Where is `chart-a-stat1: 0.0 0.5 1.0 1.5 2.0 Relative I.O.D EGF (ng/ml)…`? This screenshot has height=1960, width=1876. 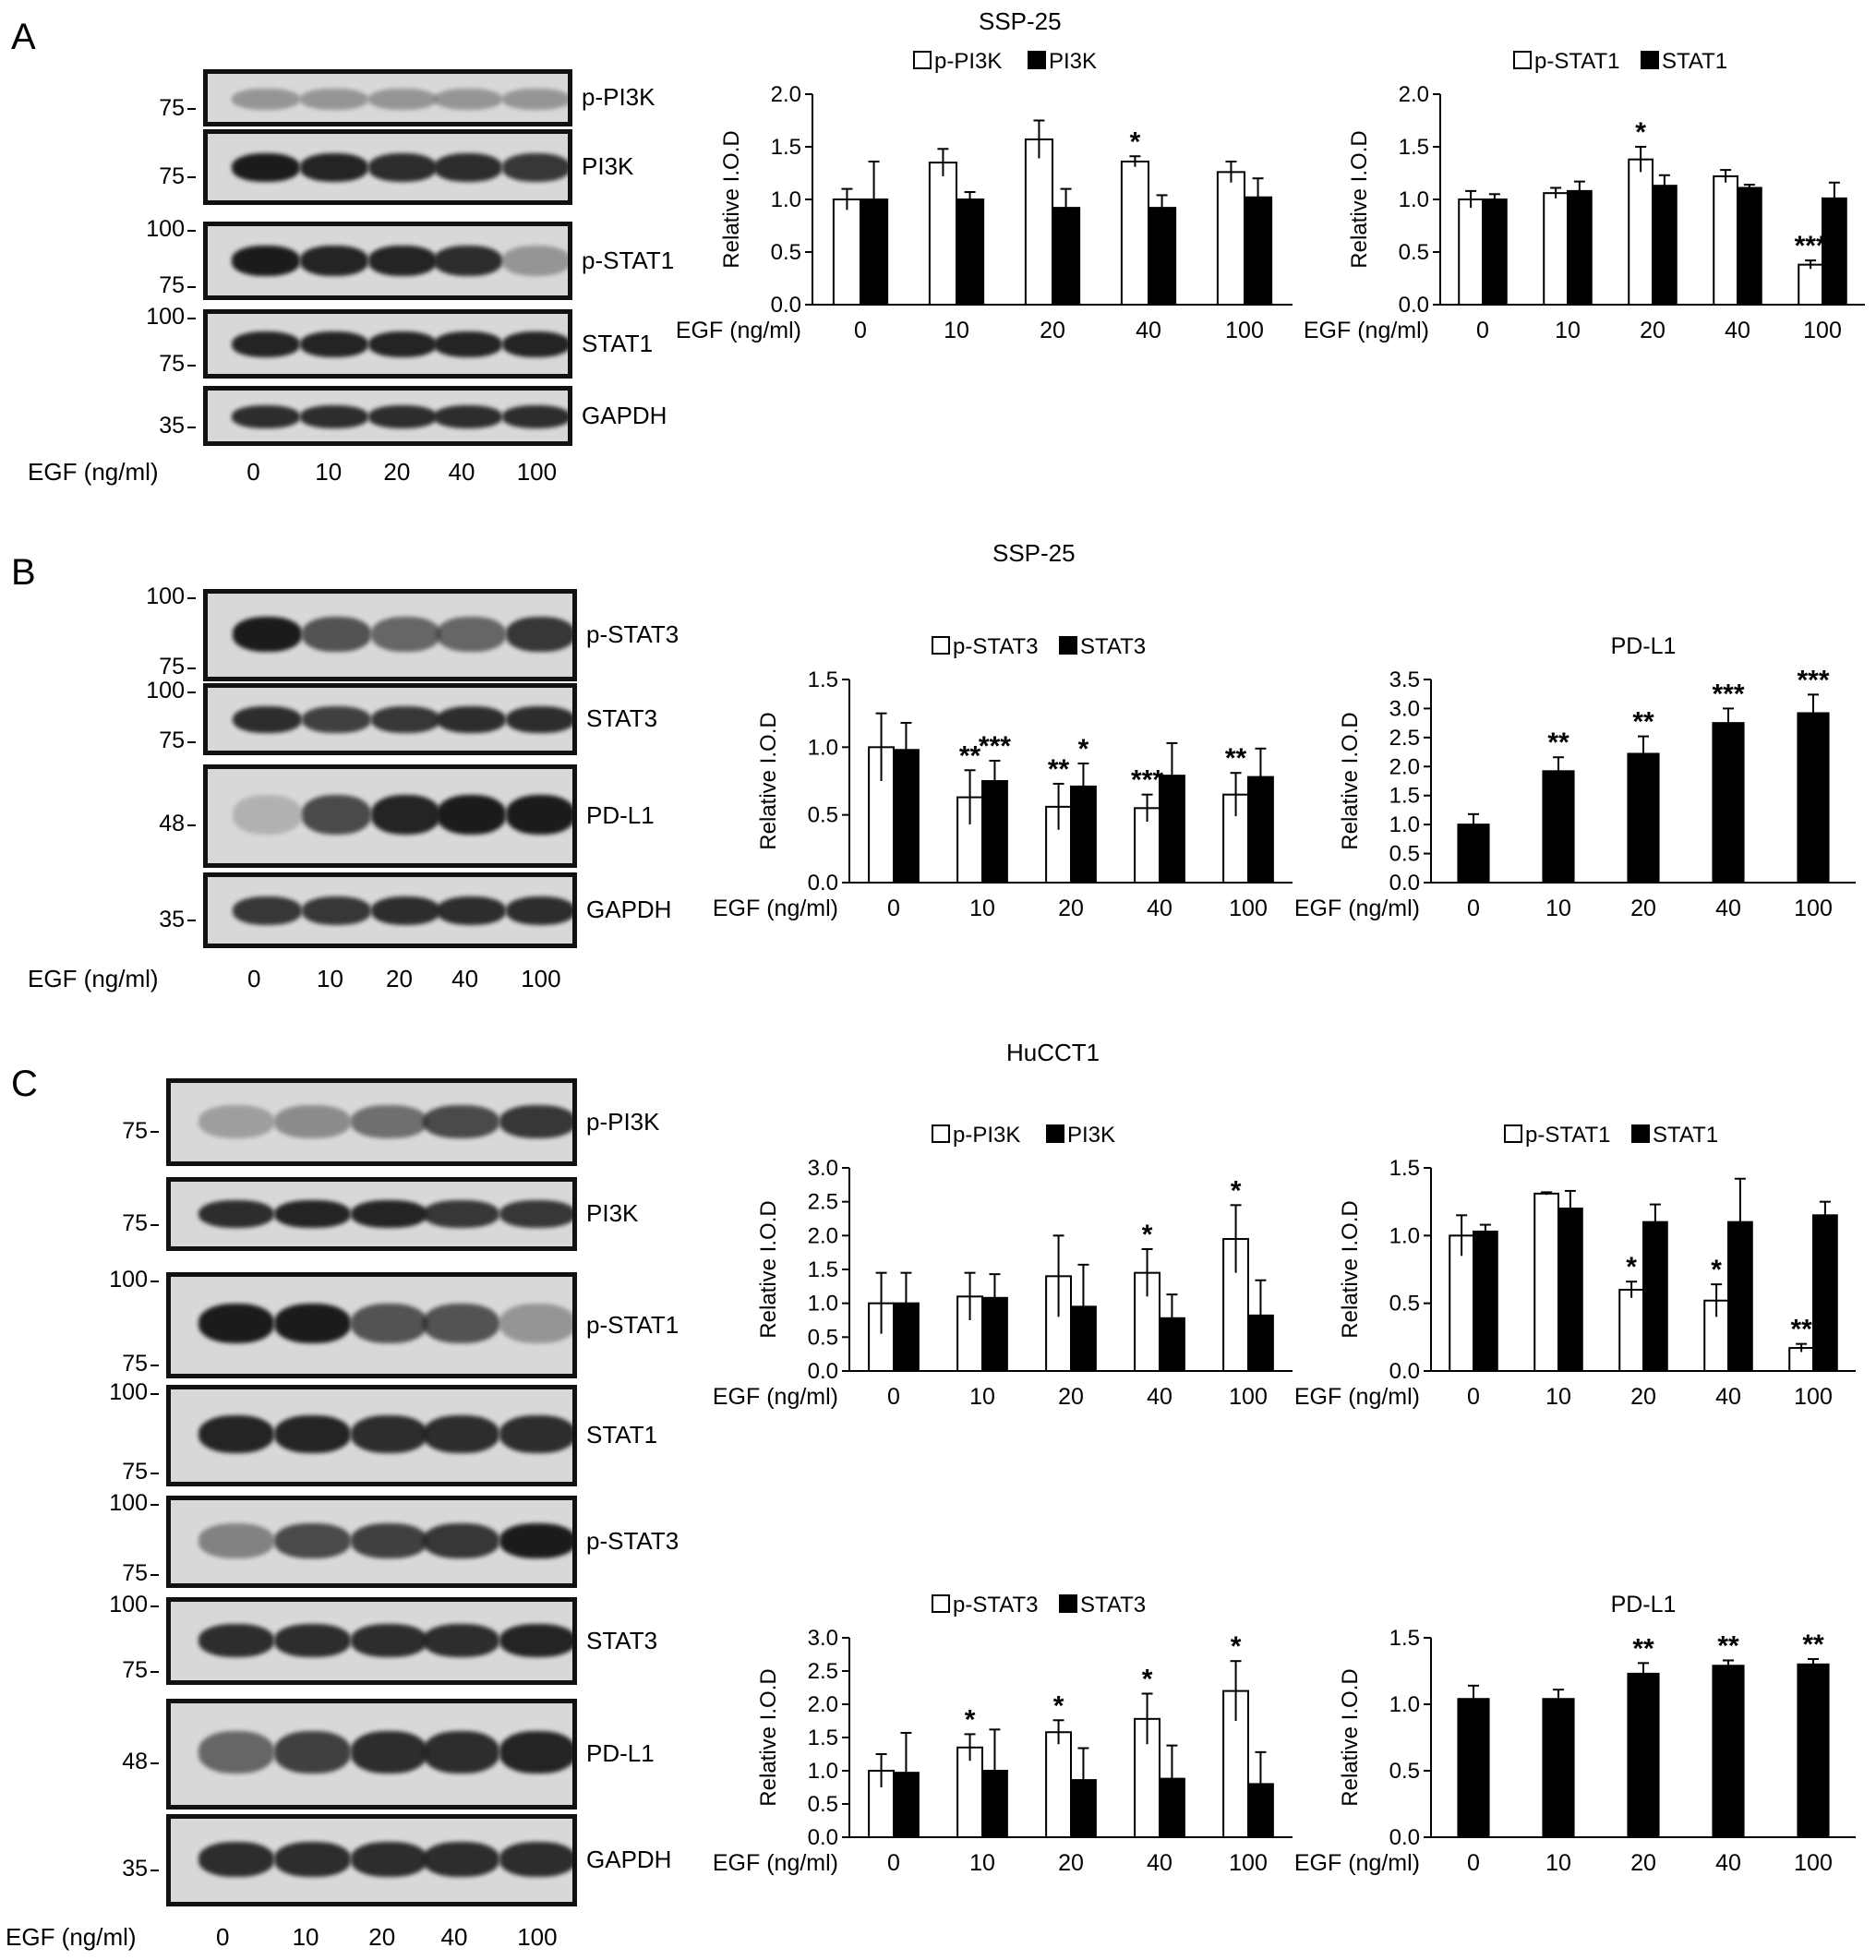 chart-a-stat1: 0.0 0.5 1.0 1.5 2.0 Relative I.O.D EGF (ng/ml)… is located at coordinates (1584, 196).